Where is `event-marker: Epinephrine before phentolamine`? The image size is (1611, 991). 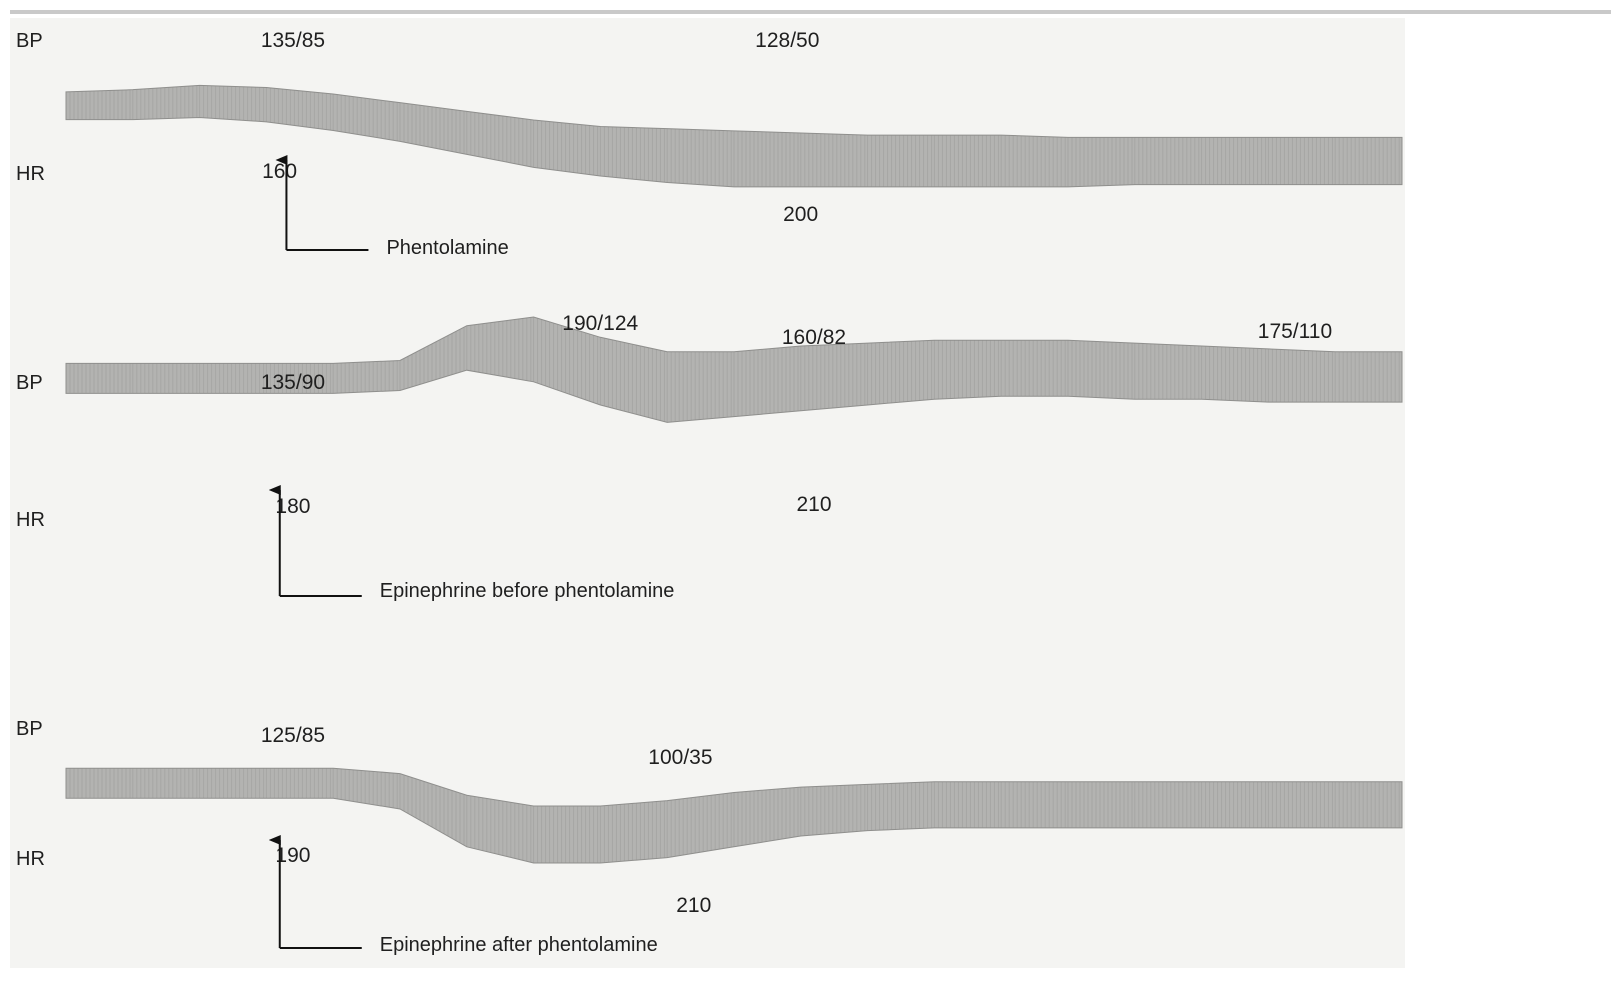 event-marker: Epinephrine before phentolamine is located at coordinates (471, 543).